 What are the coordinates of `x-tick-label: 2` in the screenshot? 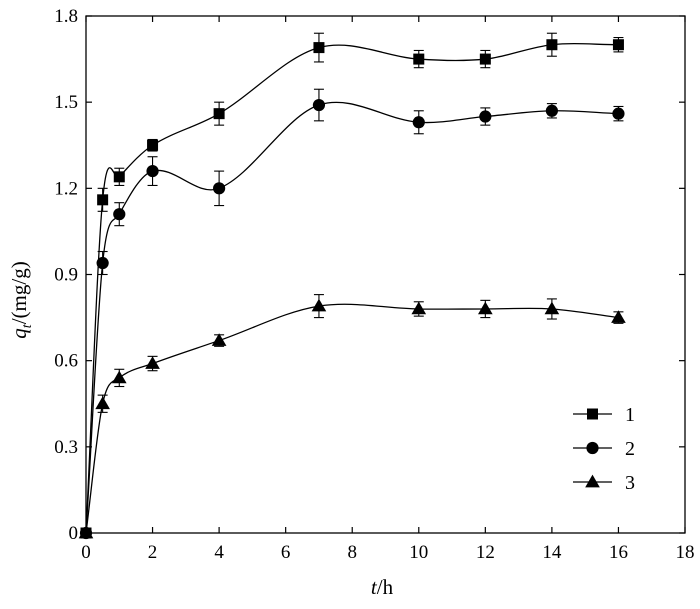 It's located at (153, 552).